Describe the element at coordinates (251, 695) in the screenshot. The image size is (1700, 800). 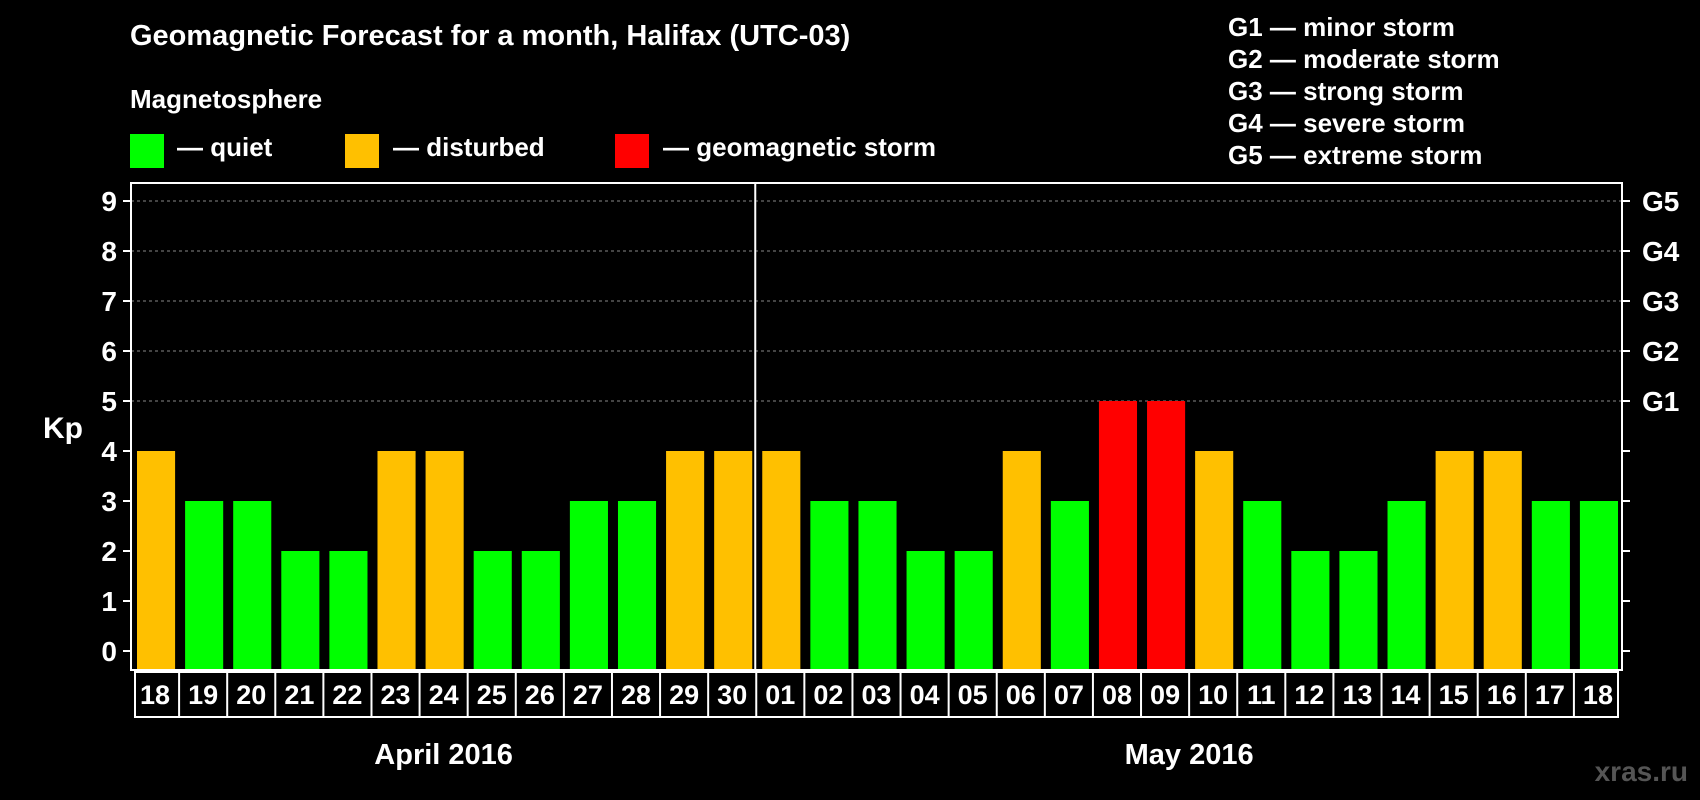
I see `date-label-2: 20` at that location.